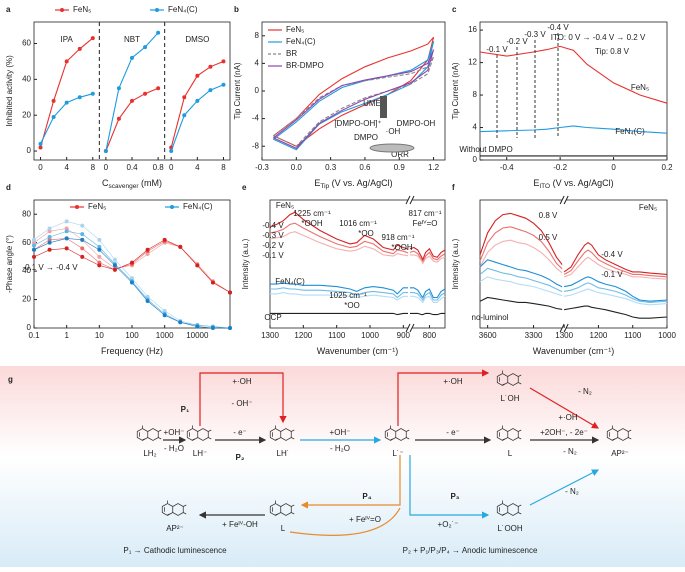 Image resolution: width=685 pixels, height=572 pixels. What do you see at coordinates (430, 335) in the screenshot?
I see `x-tick-label: 800` at bounding box center [430, 335].